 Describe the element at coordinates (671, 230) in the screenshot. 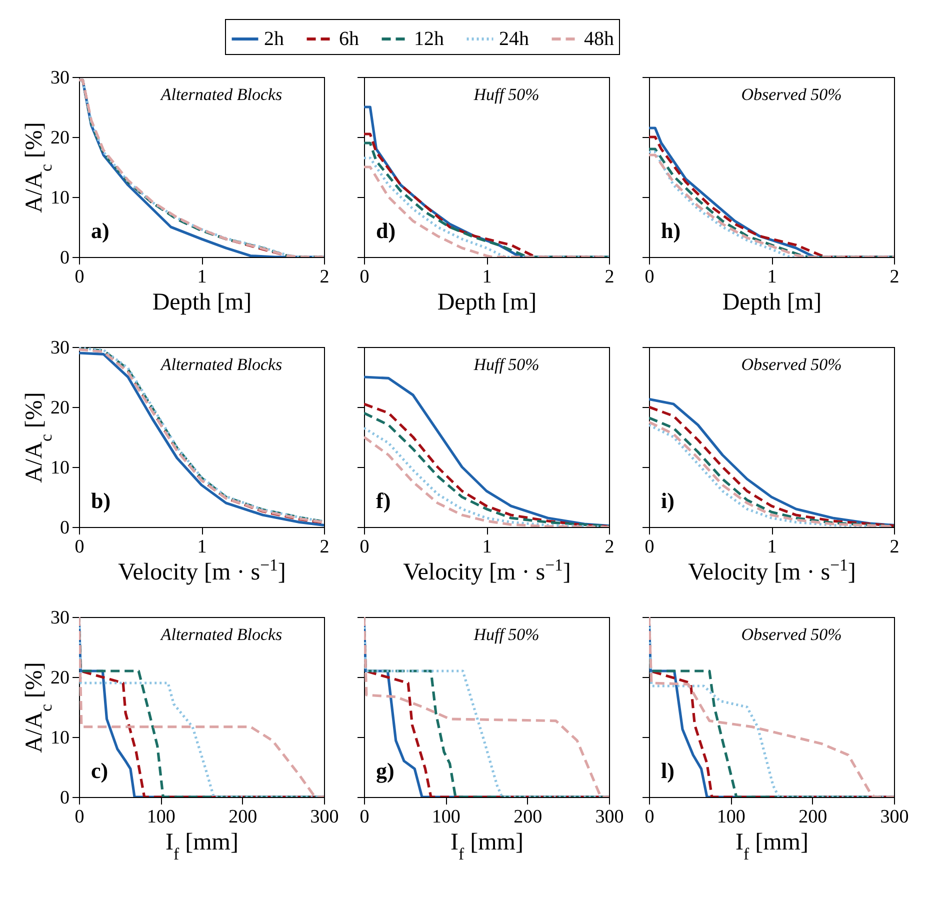

I see `annotation: h)` at that location.